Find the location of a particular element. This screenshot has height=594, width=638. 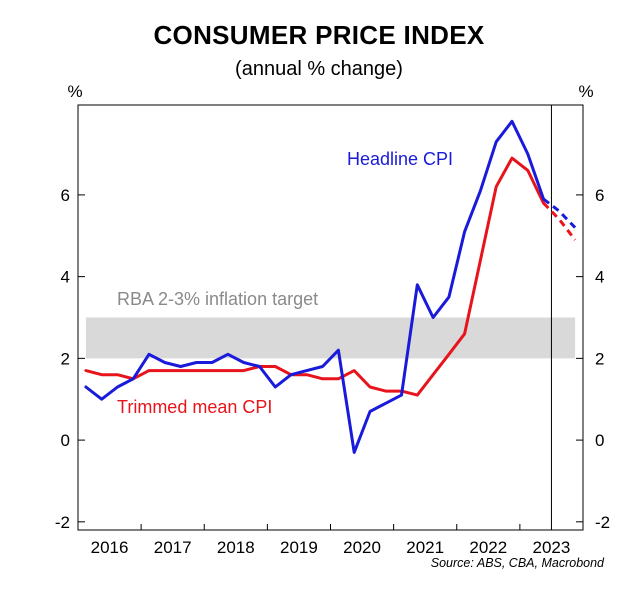

x-tick-label: 2017 is located at coordinates (173, 547).